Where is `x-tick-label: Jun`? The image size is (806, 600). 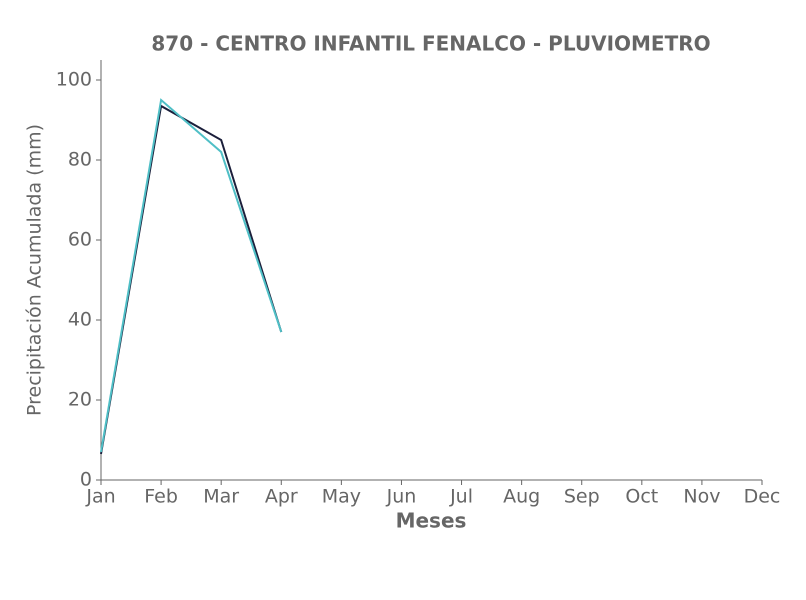
x-tick-label: Jun is located at coordinates (401, 497).